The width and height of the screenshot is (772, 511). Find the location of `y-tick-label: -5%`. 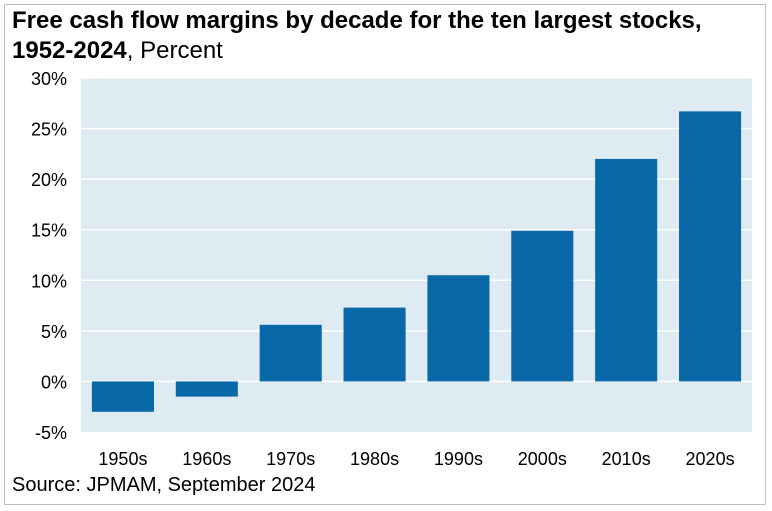

y-tick-label: -5% is located at coordinates (51, 433).